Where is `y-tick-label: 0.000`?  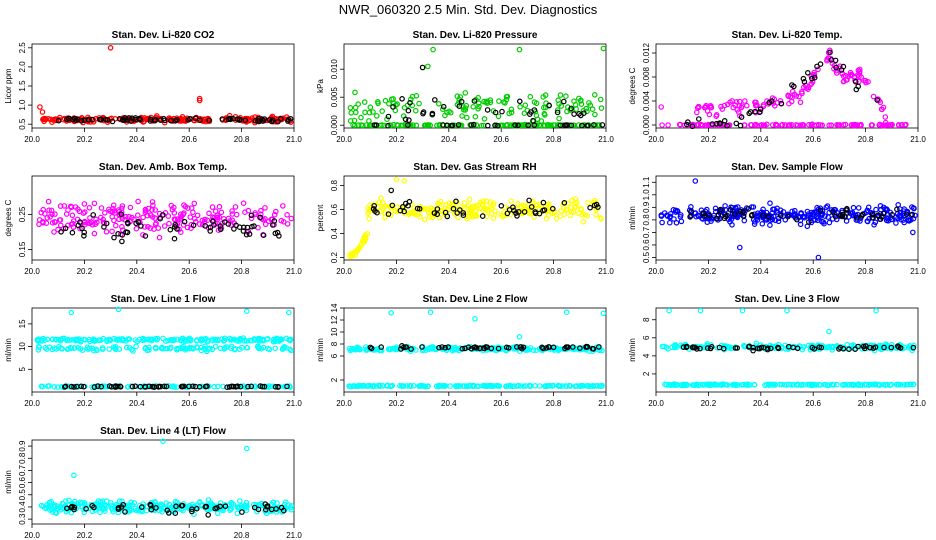
y-tick-label: 0.000 is located at coordinates (646, 124).